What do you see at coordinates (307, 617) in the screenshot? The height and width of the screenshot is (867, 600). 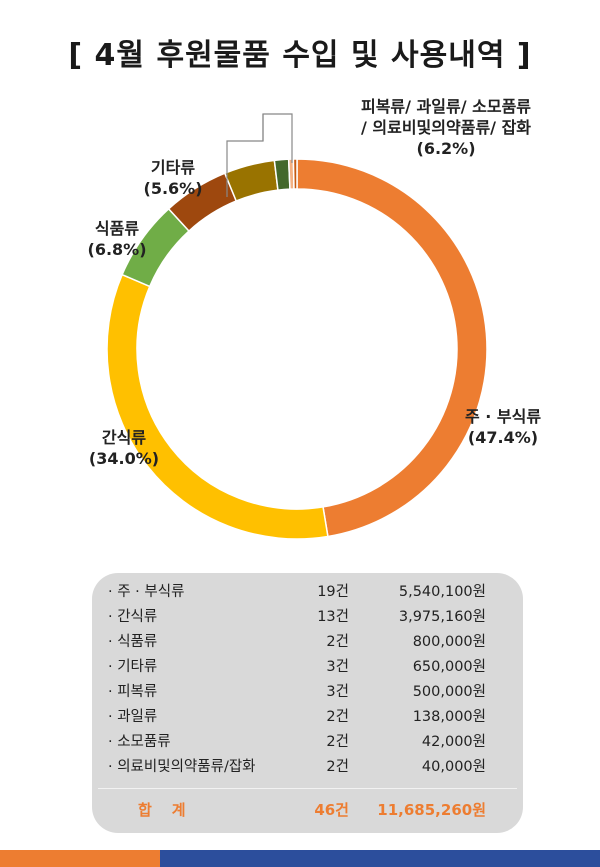 I see `table-row: · 간식류 13건 3,975,160원` at bounding box center [307, 617].